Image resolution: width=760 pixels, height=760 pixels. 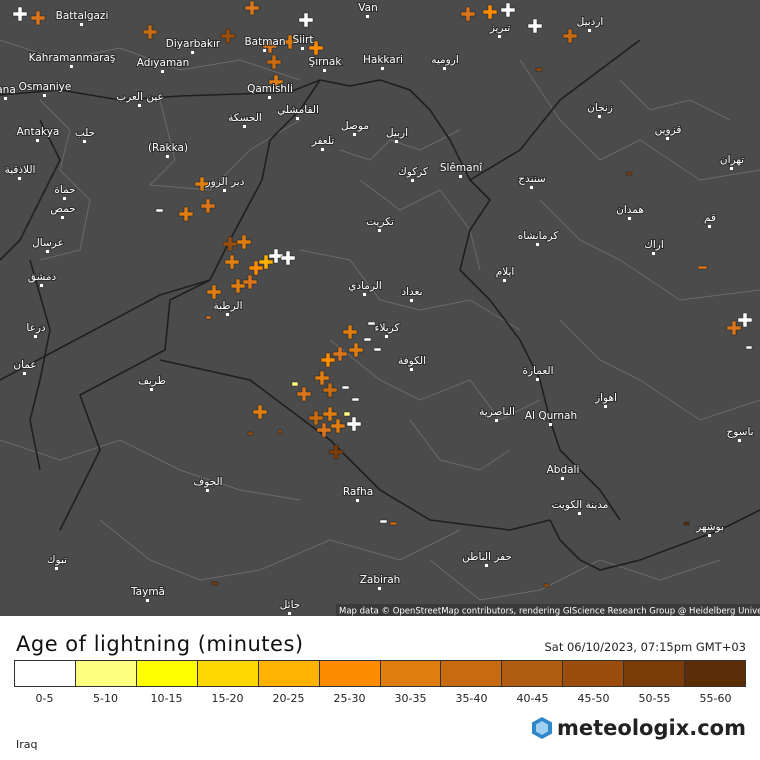 What do you see at coordinates (444, 60) in the screenshot?
I see `place-label: ارومیه` at bounding box center [444, 60].